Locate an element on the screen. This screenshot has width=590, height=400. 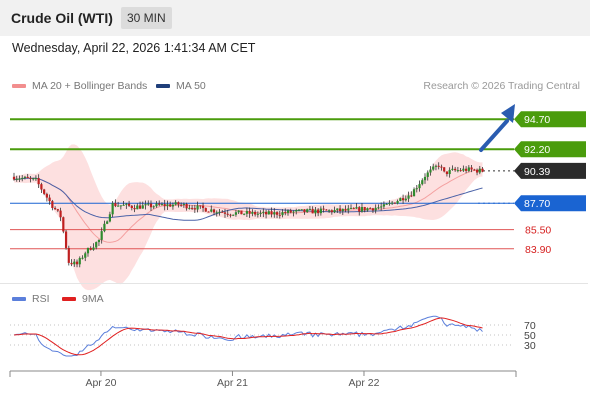
x-tick-label-Apr 22: Apr 22 is located at coordinates (364, 383).